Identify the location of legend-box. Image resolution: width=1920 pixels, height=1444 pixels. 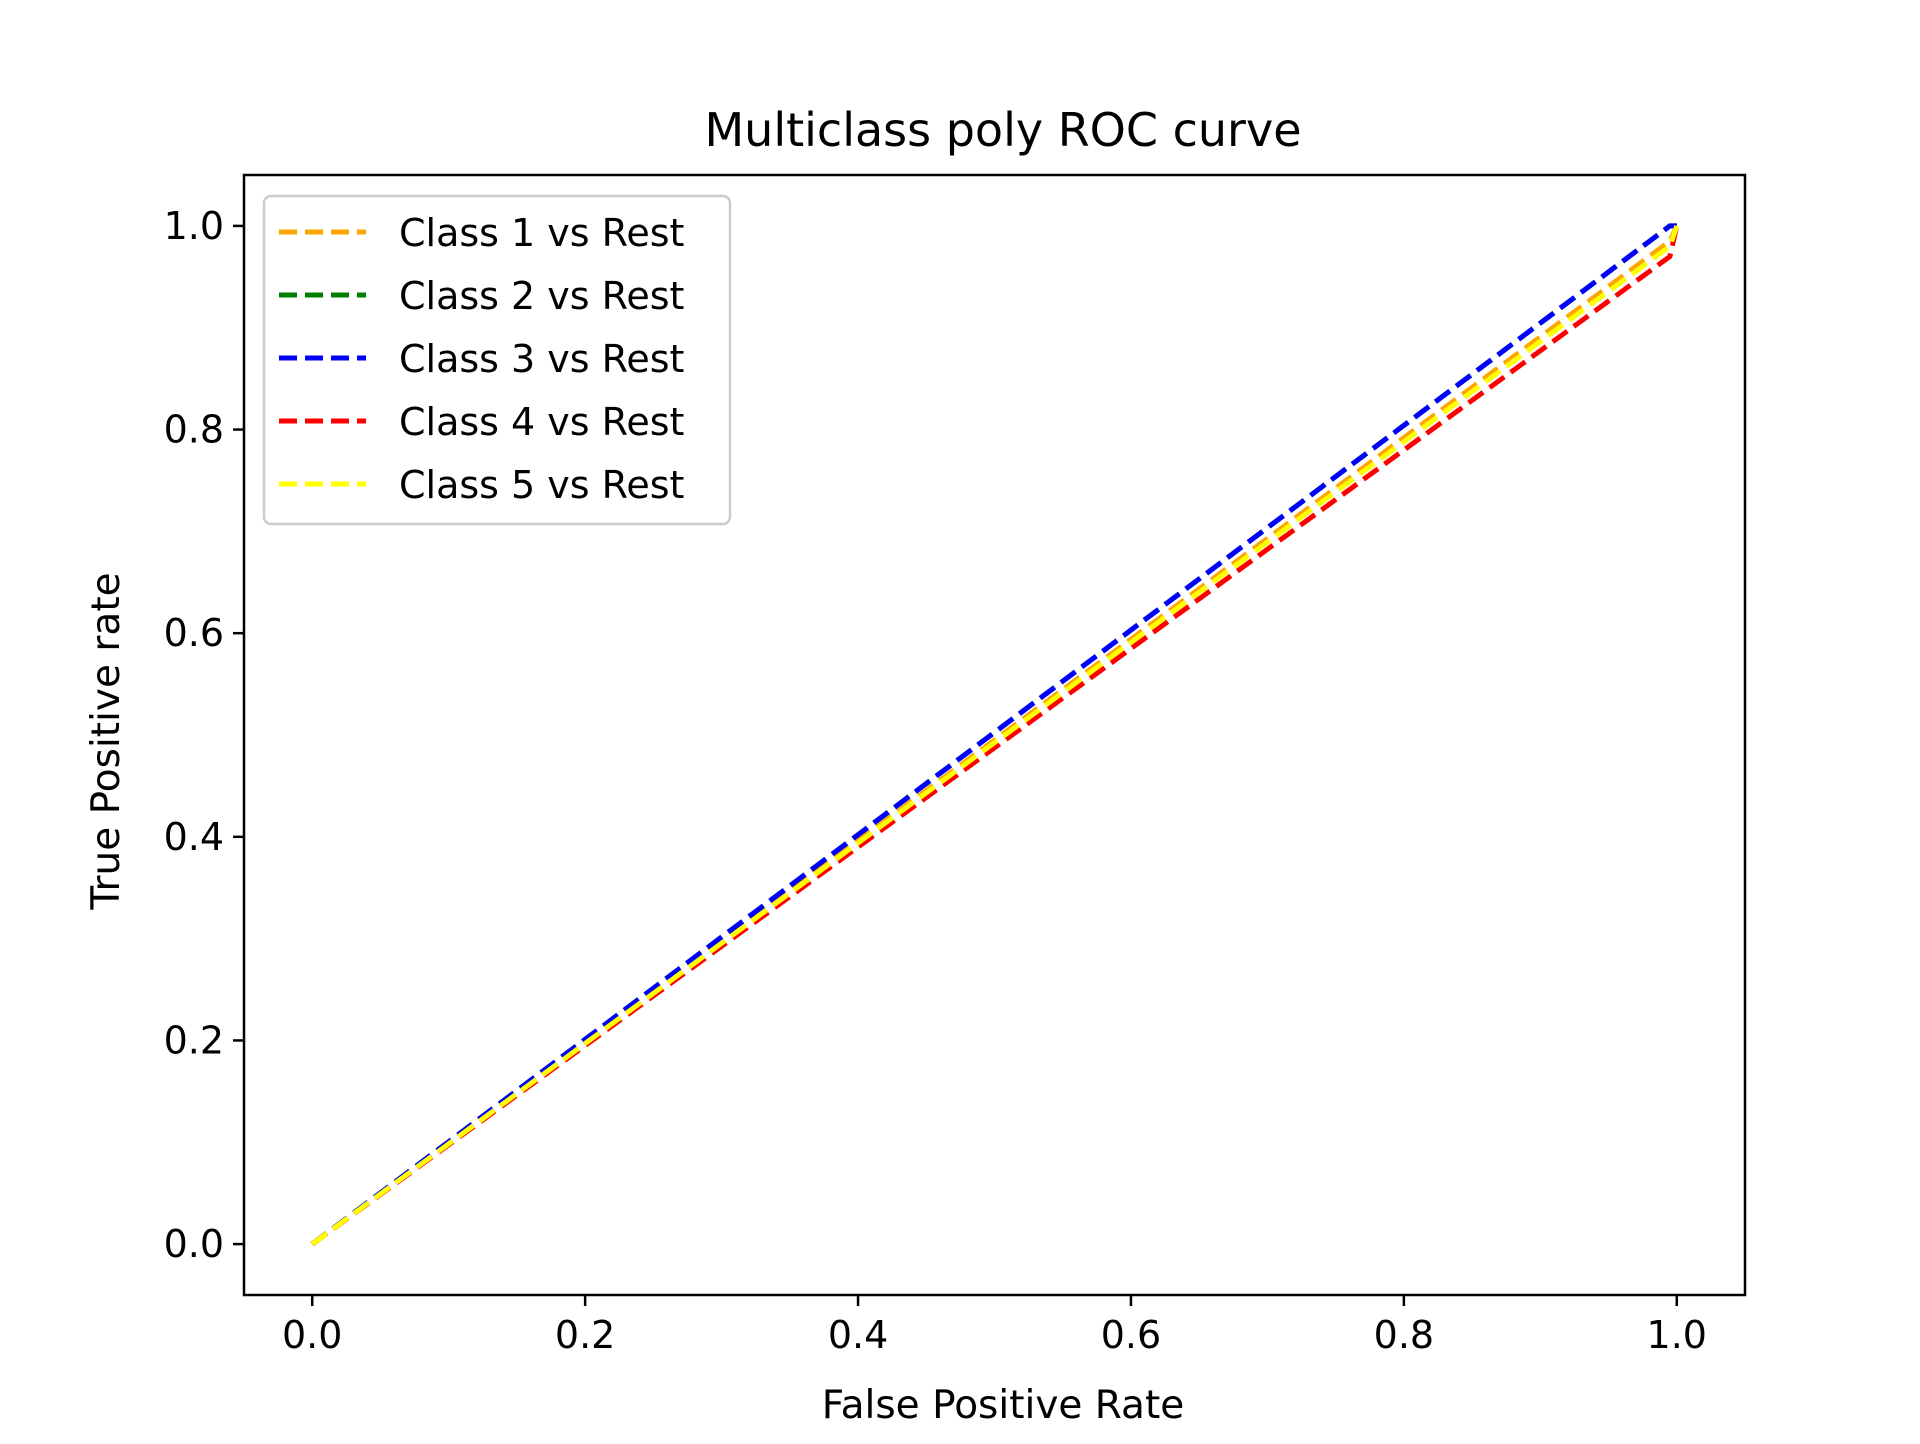
(497, 360).